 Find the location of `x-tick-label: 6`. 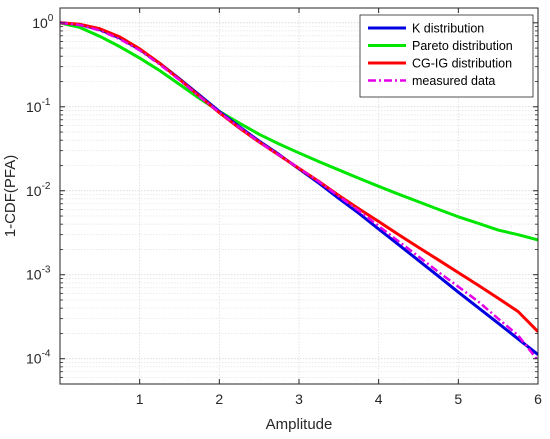

x-tick-label: 6 is located at coordinates (538, 399).